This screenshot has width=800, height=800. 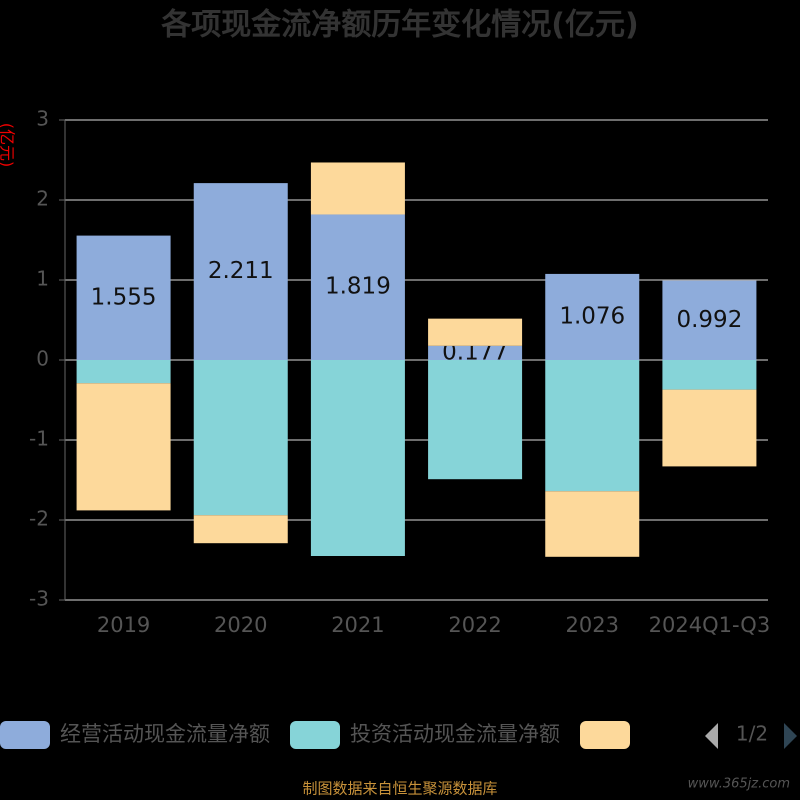 I want to click on value-label: 1.076, so click(x=592, y=316).